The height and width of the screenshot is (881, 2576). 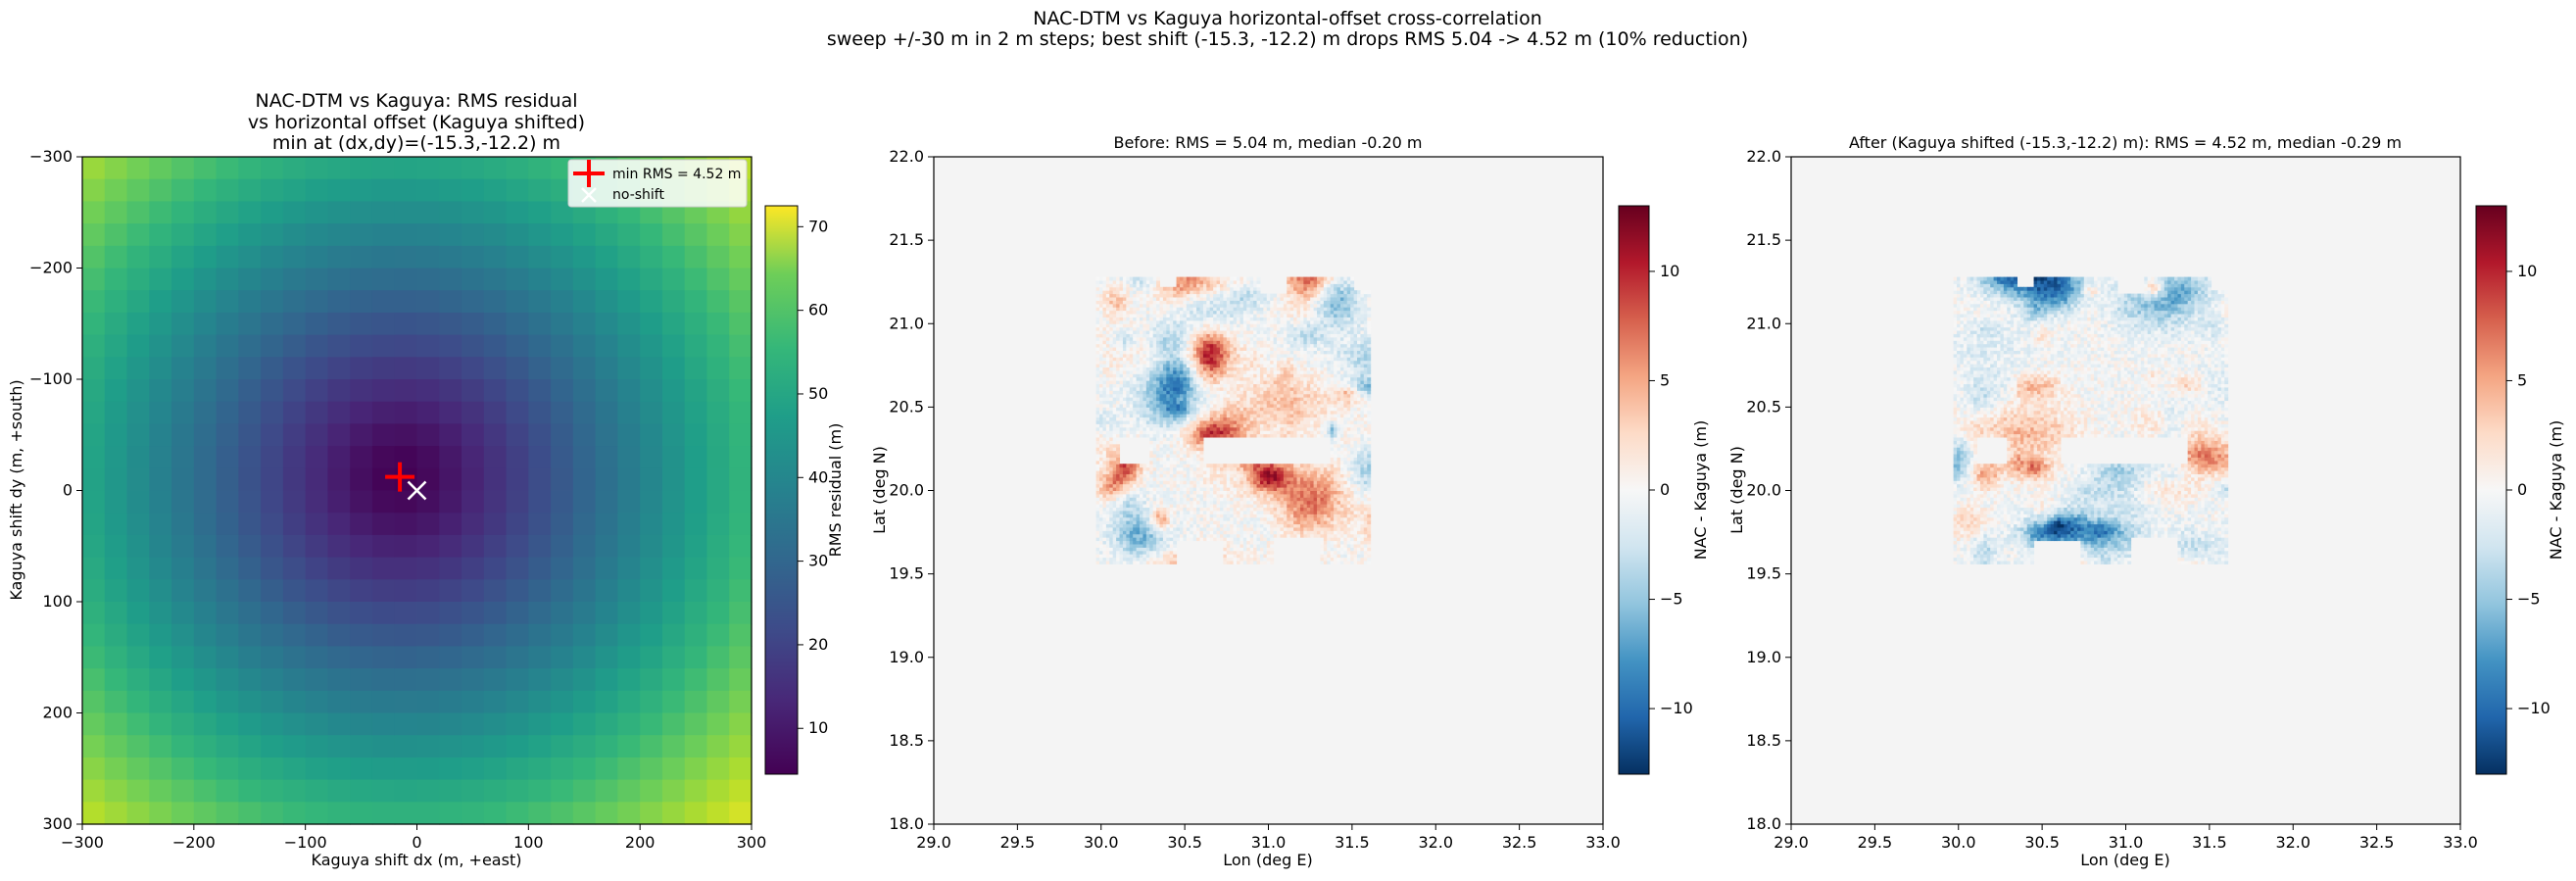 What do you see at coordinates (82, 842) in the screenshot?
I see `x-tick-label: −300` at bounding box center [82, 842].